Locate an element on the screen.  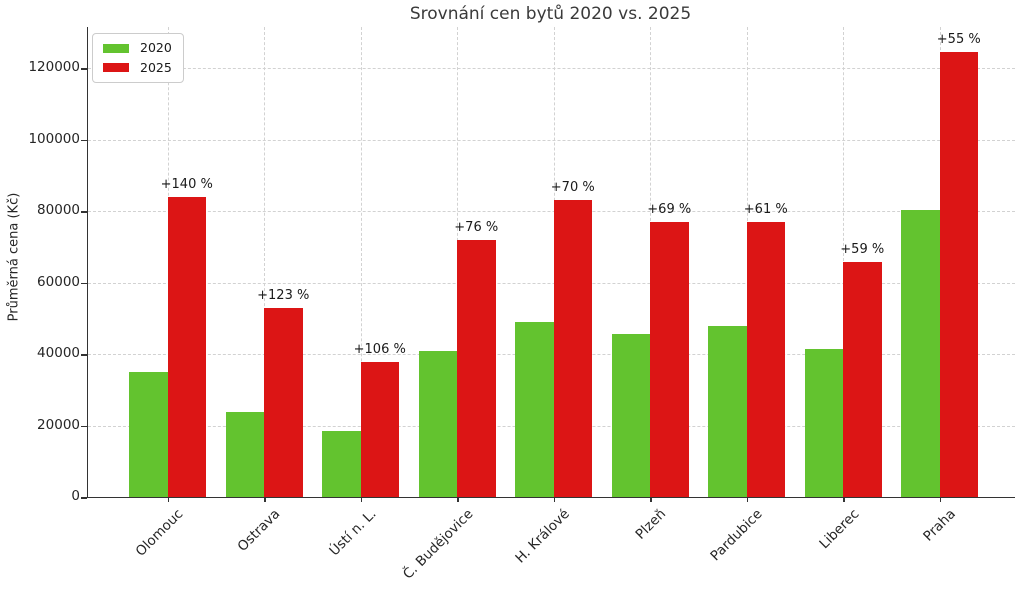
y-tick-label: 20000 is located at coordinates (58, 424).